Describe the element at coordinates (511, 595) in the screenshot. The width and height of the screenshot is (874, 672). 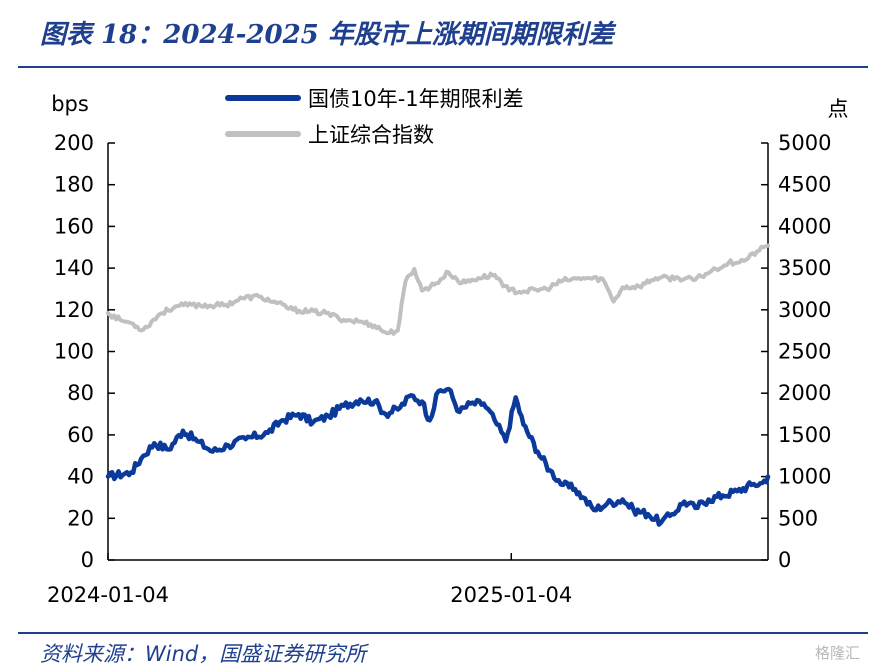
I see `x-tick-label: 2025-01-04` at that location.